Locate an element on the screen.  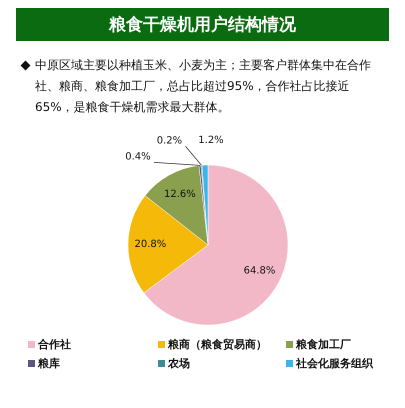
legend-label: 合作社 is located at coordinates (54, 344).